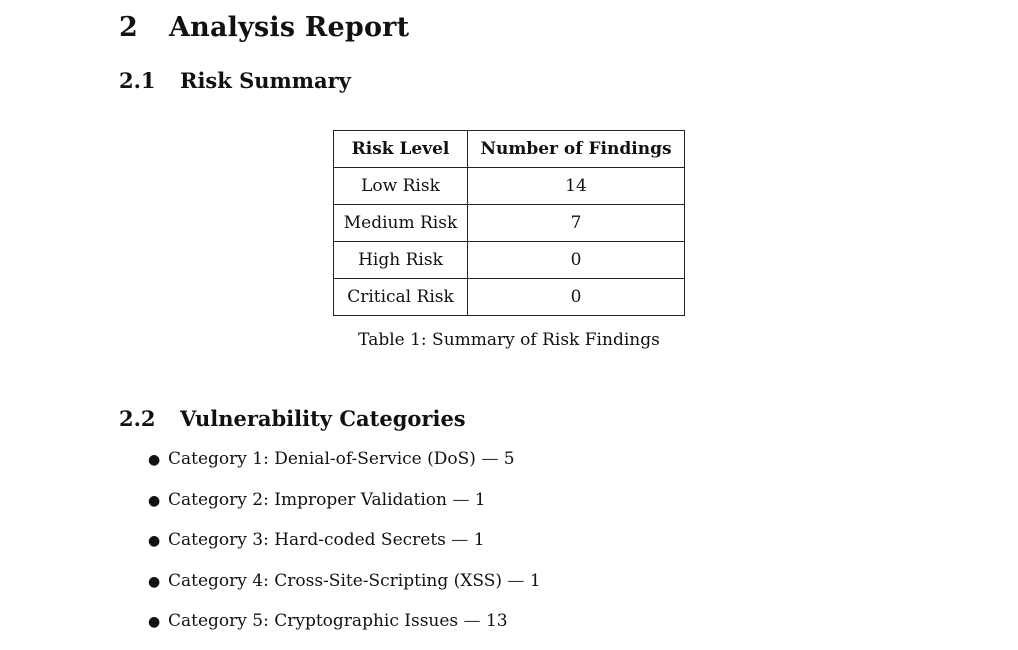  What do you see at coordinates (576, 149) in the screenshot?
I see `header-number-of-findings: Number of Findings` at bounding box center [576, 149].